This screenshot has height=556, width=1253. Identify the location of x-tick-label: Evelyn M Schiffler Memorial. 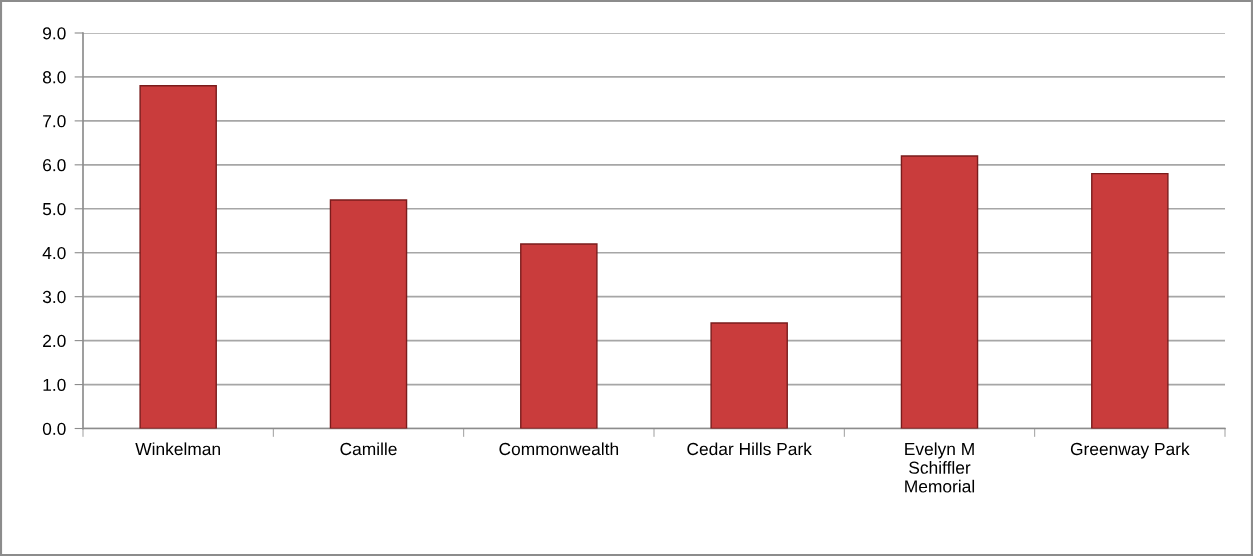
(940, 467).